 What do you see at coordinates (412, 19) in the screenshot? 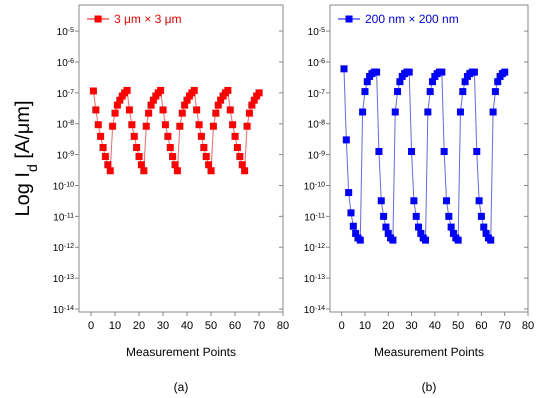
I see `legend-label: 200 nm × 200 nm` at bounding box center [412, 19].